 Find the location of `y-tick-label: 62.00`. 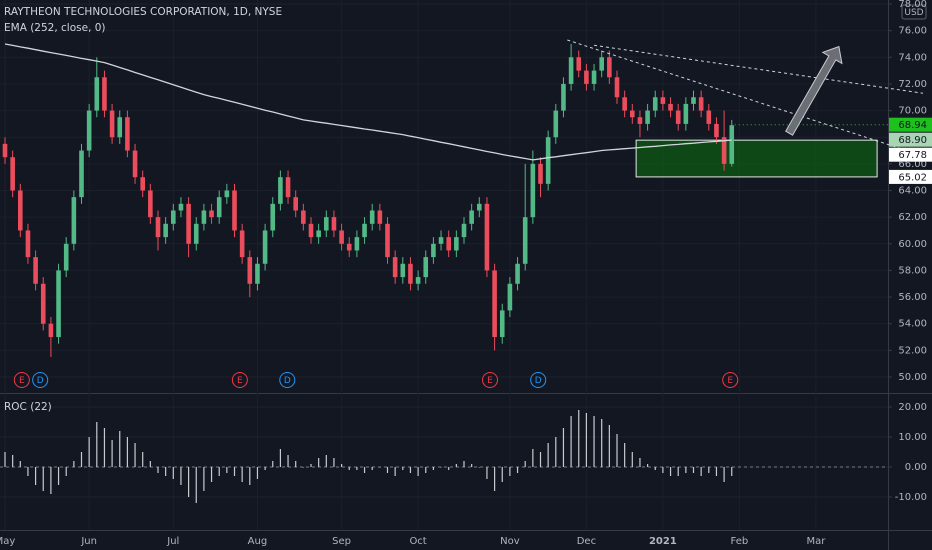

y-tick-label: 62.00 is located at coordinates (912, 217).